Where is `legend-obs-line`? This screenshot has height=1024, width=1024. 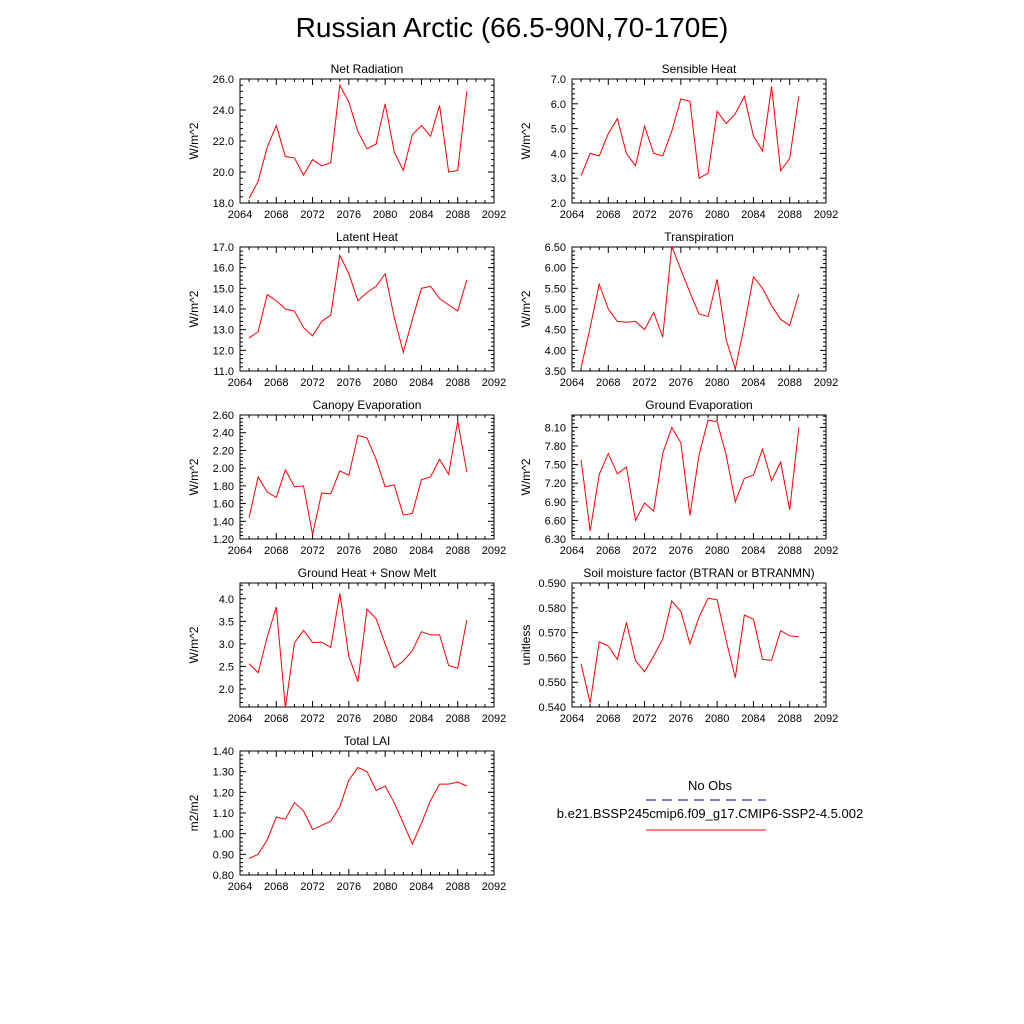 legend-obs-line is located at coordinates (706, 800).